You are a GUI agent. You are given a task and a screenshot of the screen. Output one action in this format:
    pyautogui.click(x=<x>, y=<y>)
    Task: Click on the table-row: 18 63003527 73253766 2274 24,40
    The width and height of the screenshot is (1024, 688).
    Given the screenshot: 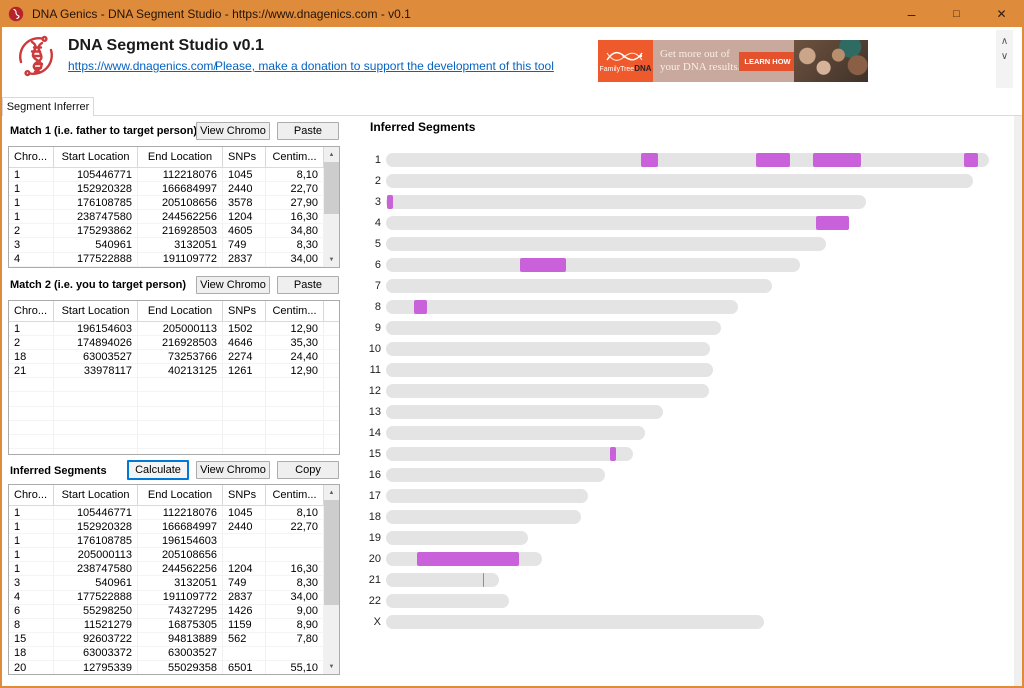 What is the action you would take?
    pyautogui.click(x=174, y=357)
    